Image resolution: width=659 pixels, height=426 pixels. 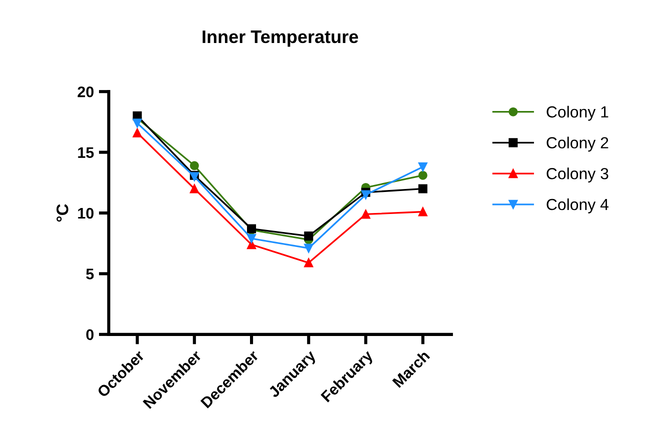 What do you see at coordinates (577, 113) in the screenshot?
I see `legend-label: Colony 1` at bounding box center [577, 113].